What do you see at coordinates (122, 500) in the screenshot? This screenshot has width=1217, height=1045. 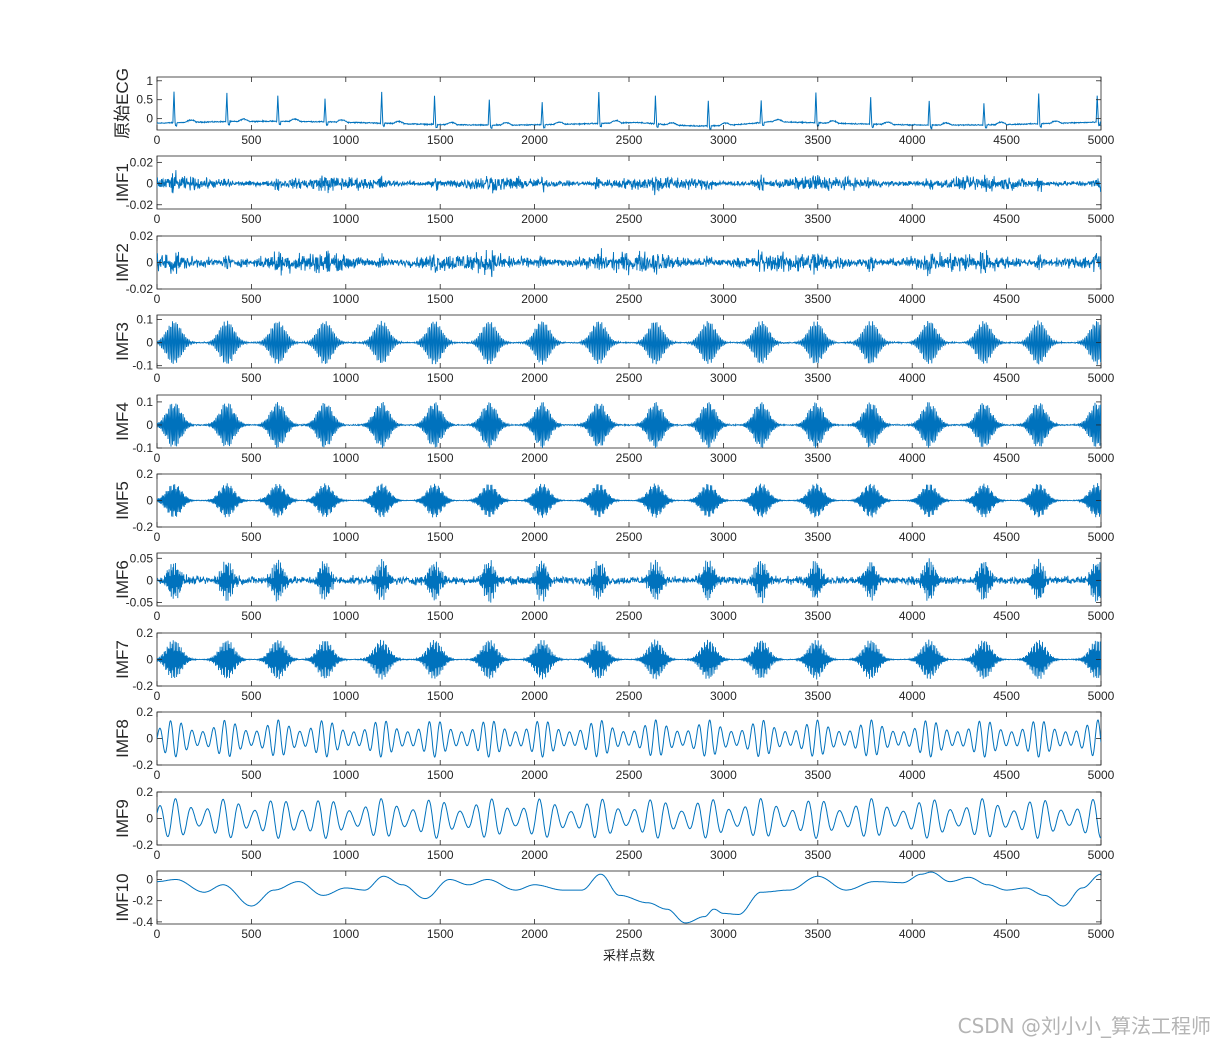 I see `y-axis-label: IMF5` at bounding box center [122, 500].